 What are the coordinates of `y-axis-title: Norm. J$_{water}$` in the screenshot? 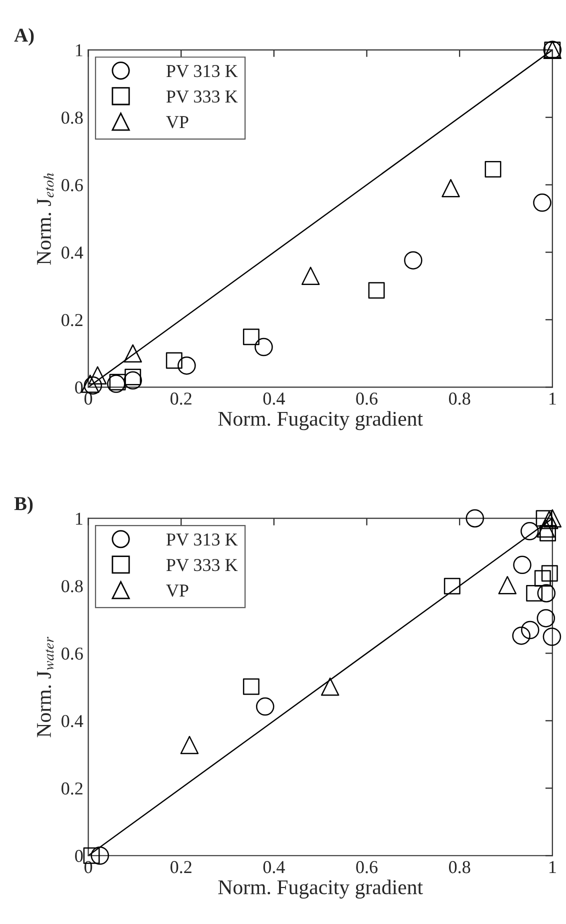 It's located at (45, 687).